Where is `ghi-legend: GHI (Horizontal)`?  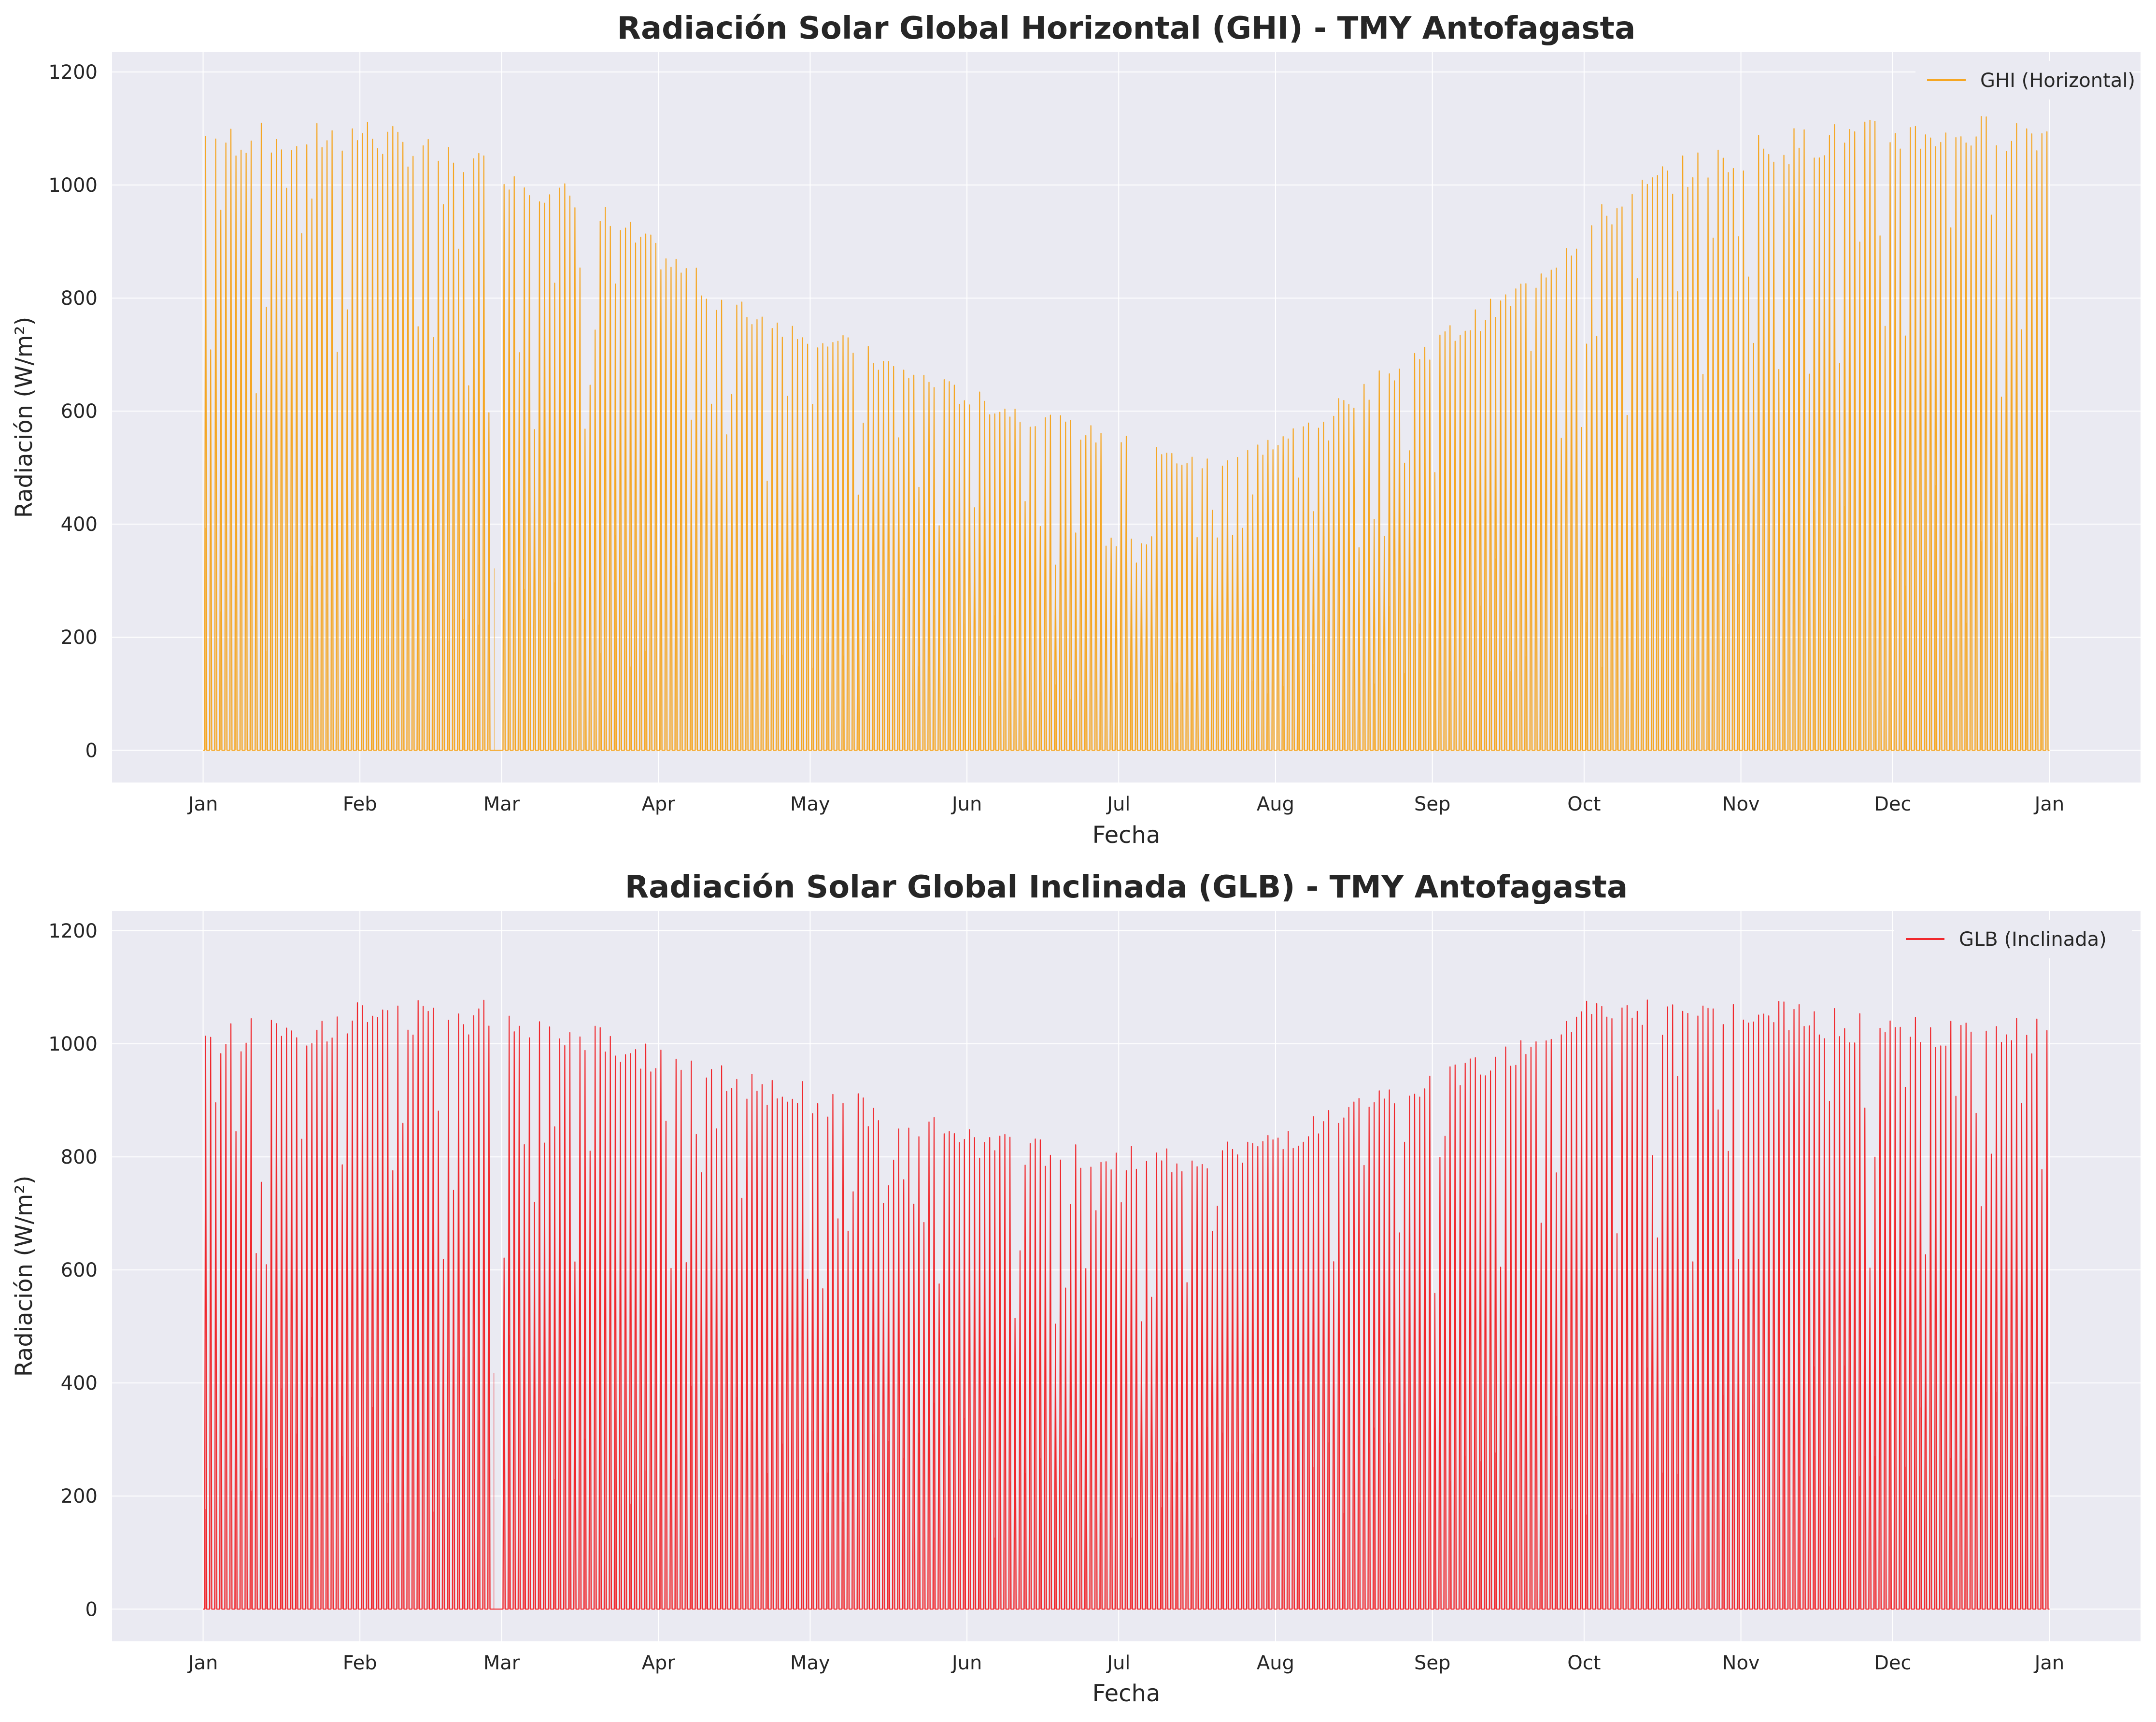
ghi-legend: GHI (Horizontal) is located at coordinates (2025, 80).